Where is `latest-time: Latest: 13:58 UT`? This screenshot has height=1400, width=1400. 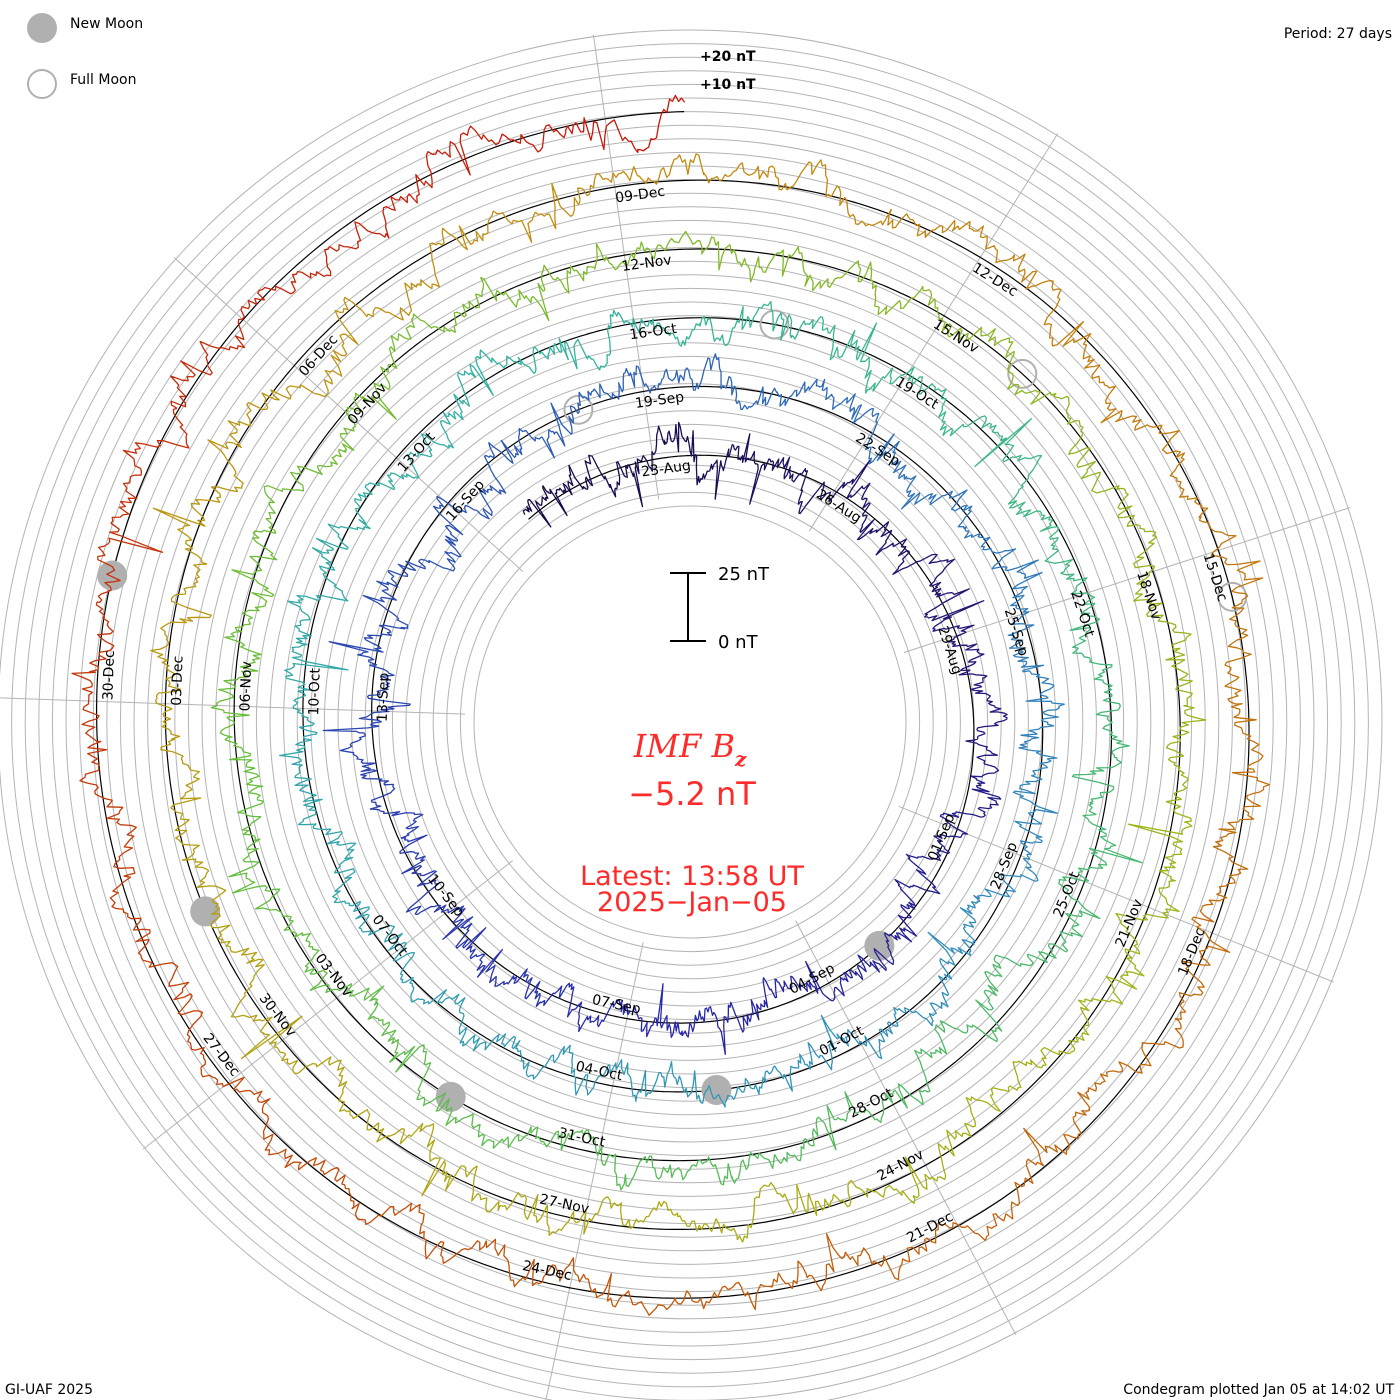 latest-time: Latest: 13:58 UT is located at coordinates (692, 876).